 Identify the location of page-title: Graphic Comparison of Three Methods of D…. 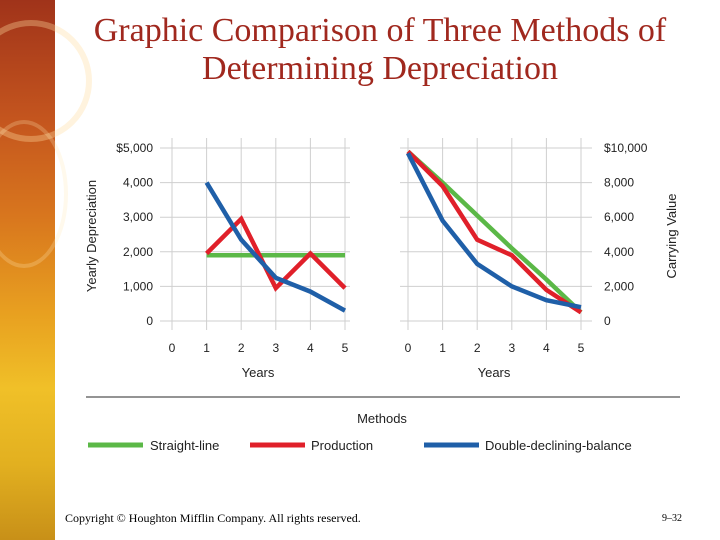
(380, 49).